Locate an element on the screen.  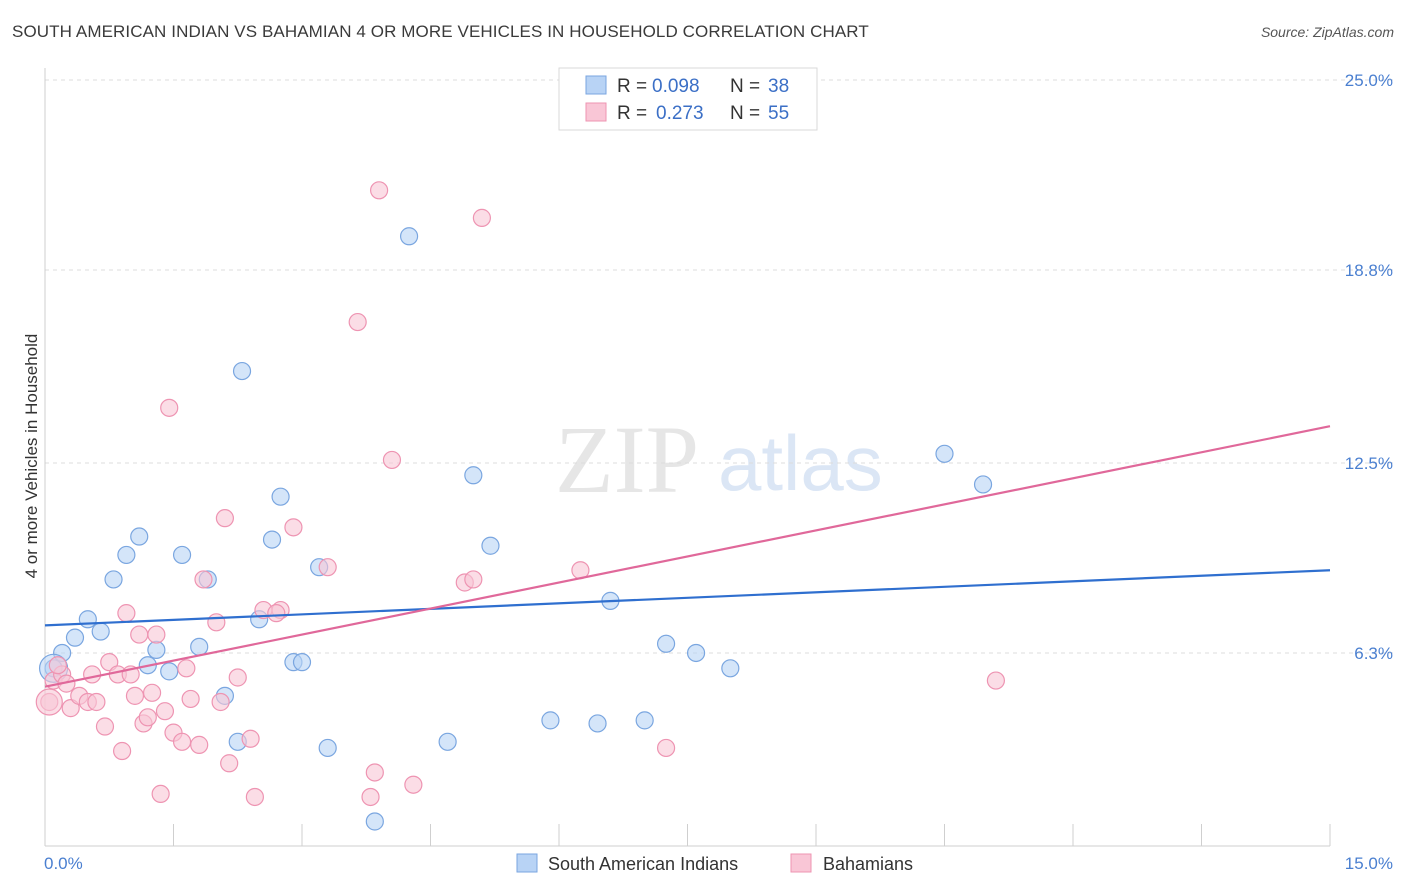
legend-r-label-1: R = is located at coordinates (632, 86).